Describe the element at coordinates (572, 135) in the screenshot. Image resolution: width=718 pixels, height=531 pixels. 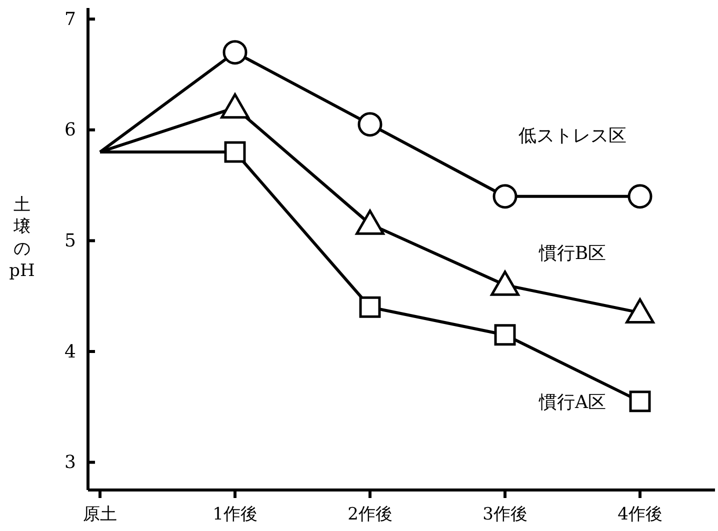
I see `text: 低ストレス区` at that location.